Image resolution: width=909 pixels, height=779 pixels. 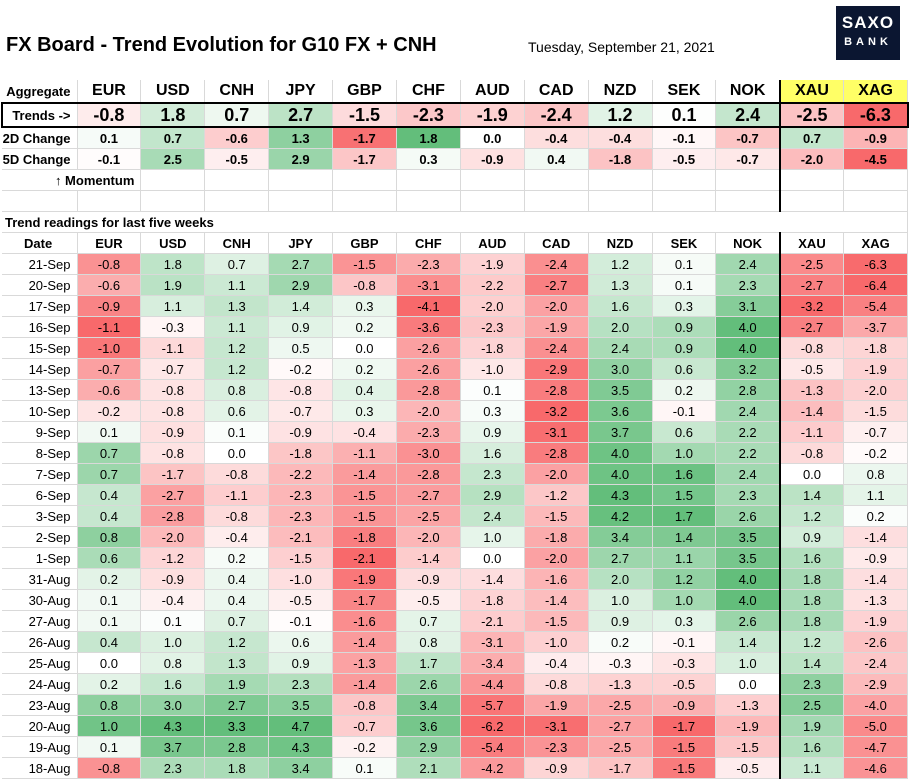 What do you see at coordinates (364, 306) in the screenshot?
I see `value-cell-gbp: 0.3` at bounding box center [364, 306].